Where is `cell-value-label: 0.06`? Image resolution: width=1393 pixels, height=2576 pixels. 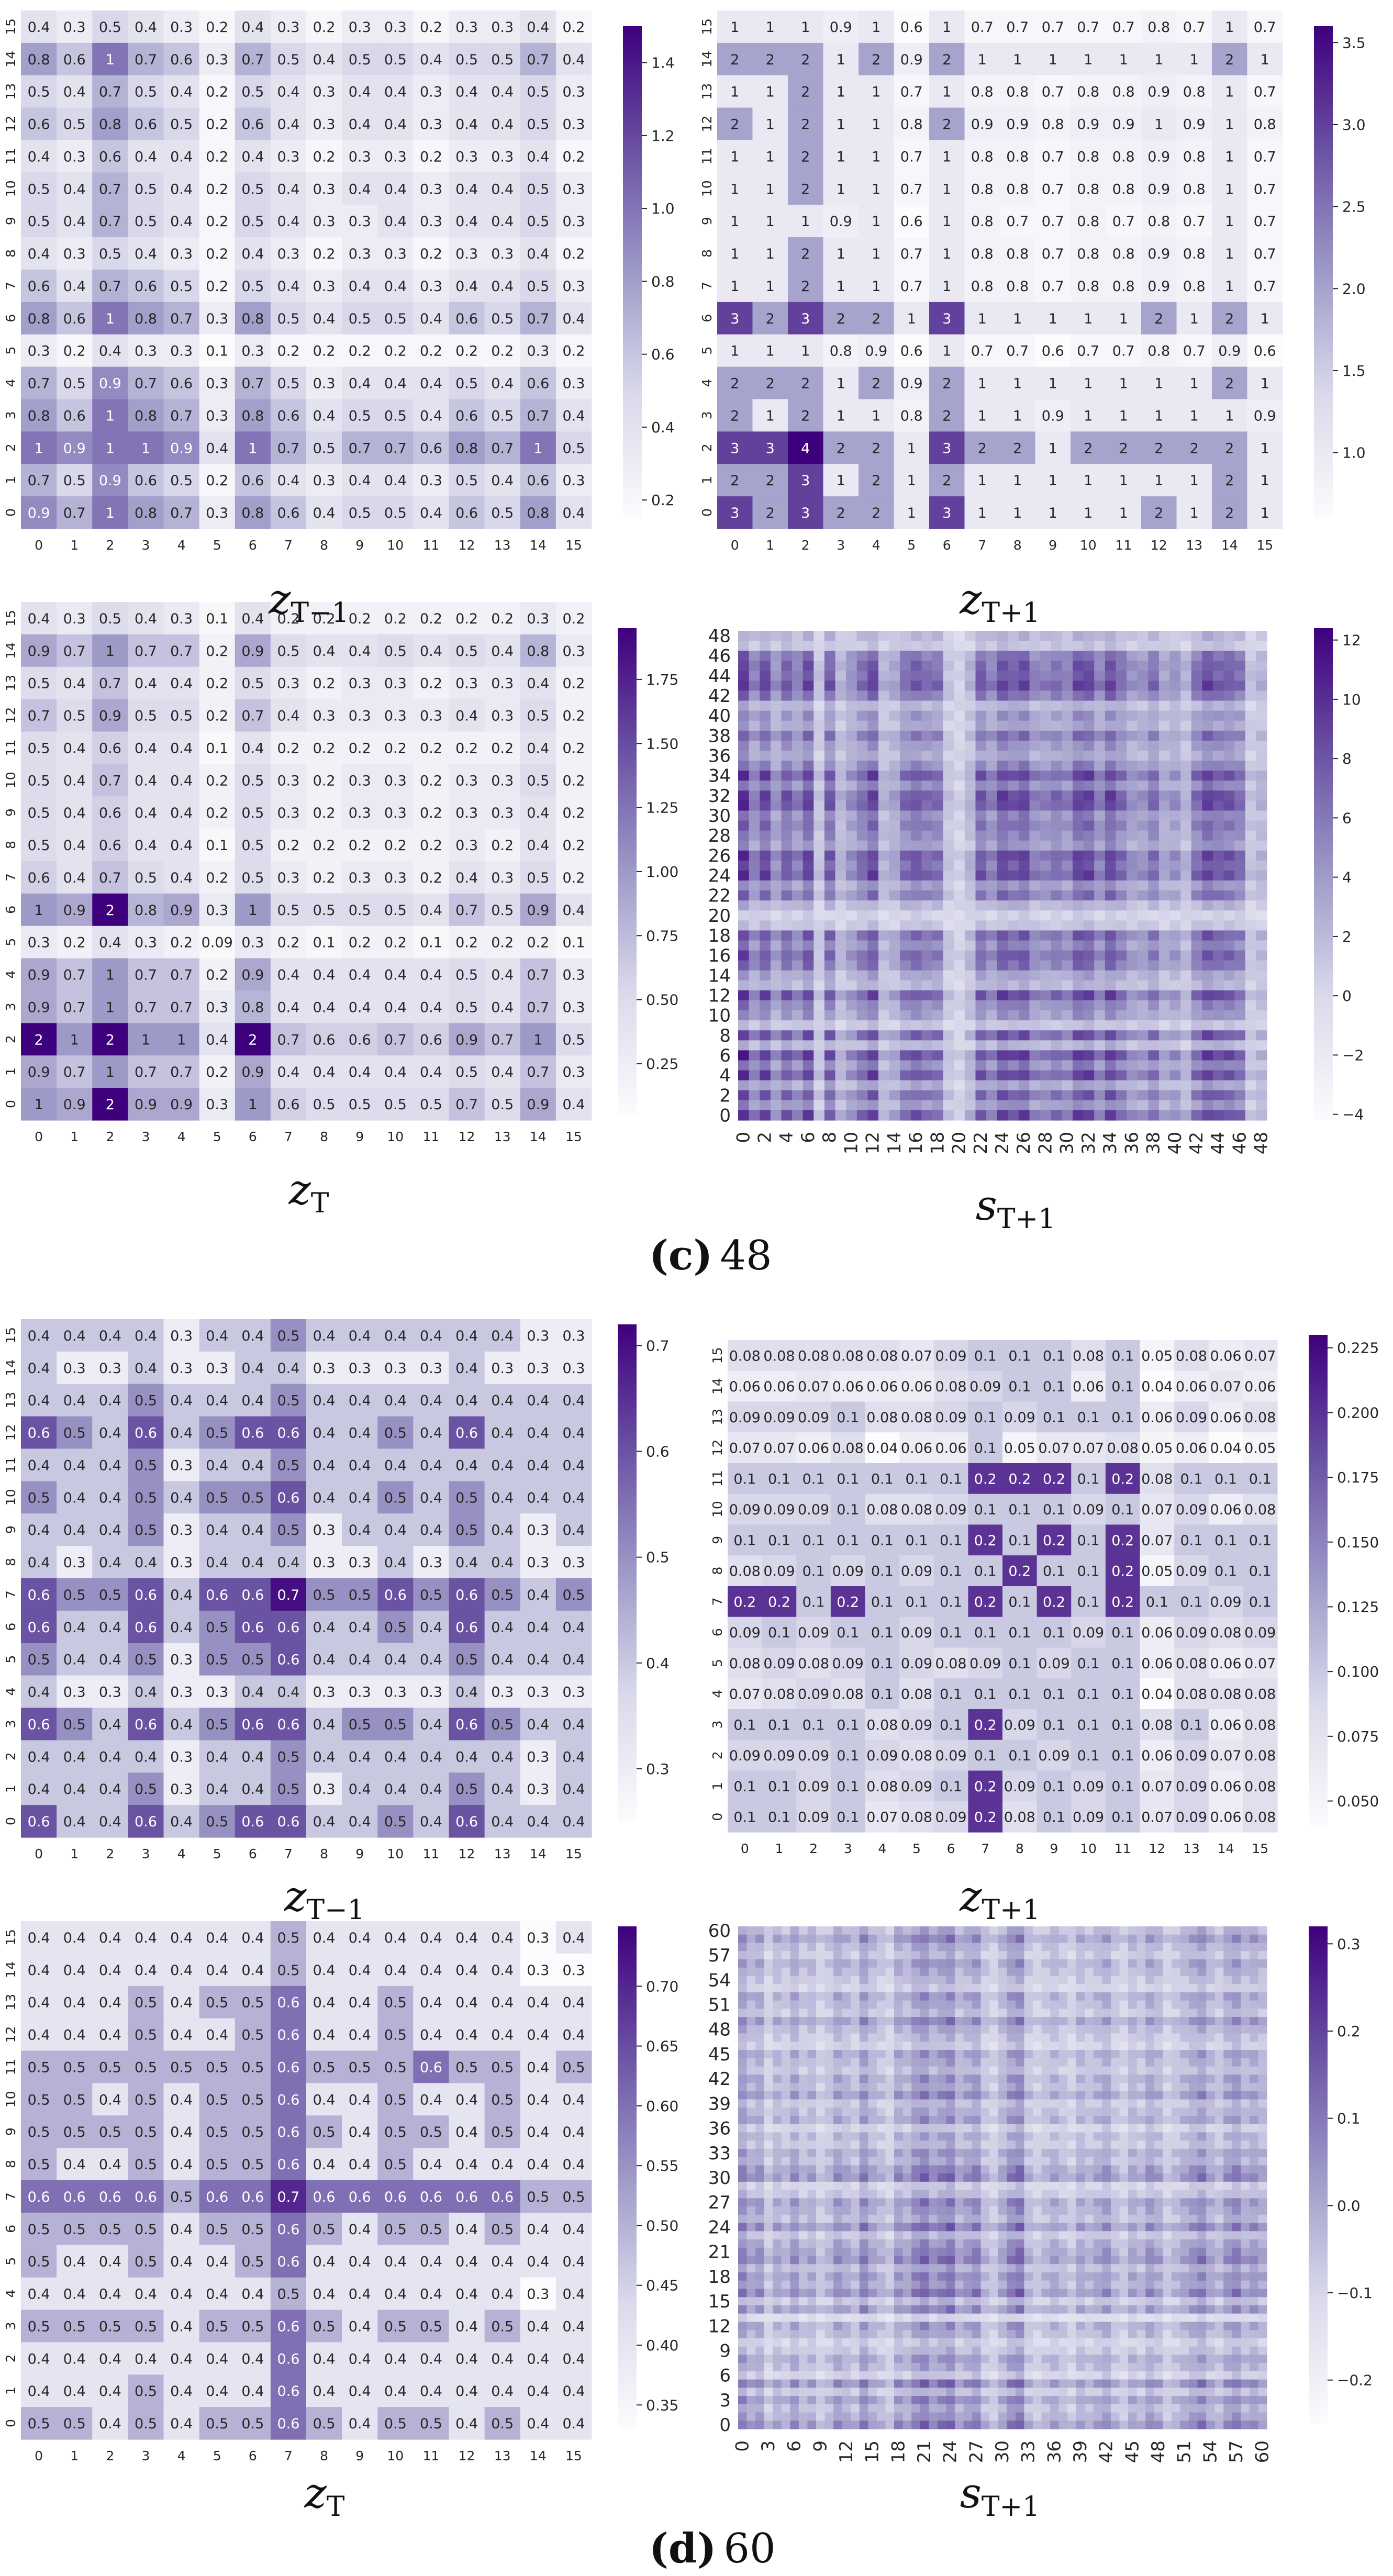
cell-value-label: 0.06 is located at coordinates (1088, 1387).